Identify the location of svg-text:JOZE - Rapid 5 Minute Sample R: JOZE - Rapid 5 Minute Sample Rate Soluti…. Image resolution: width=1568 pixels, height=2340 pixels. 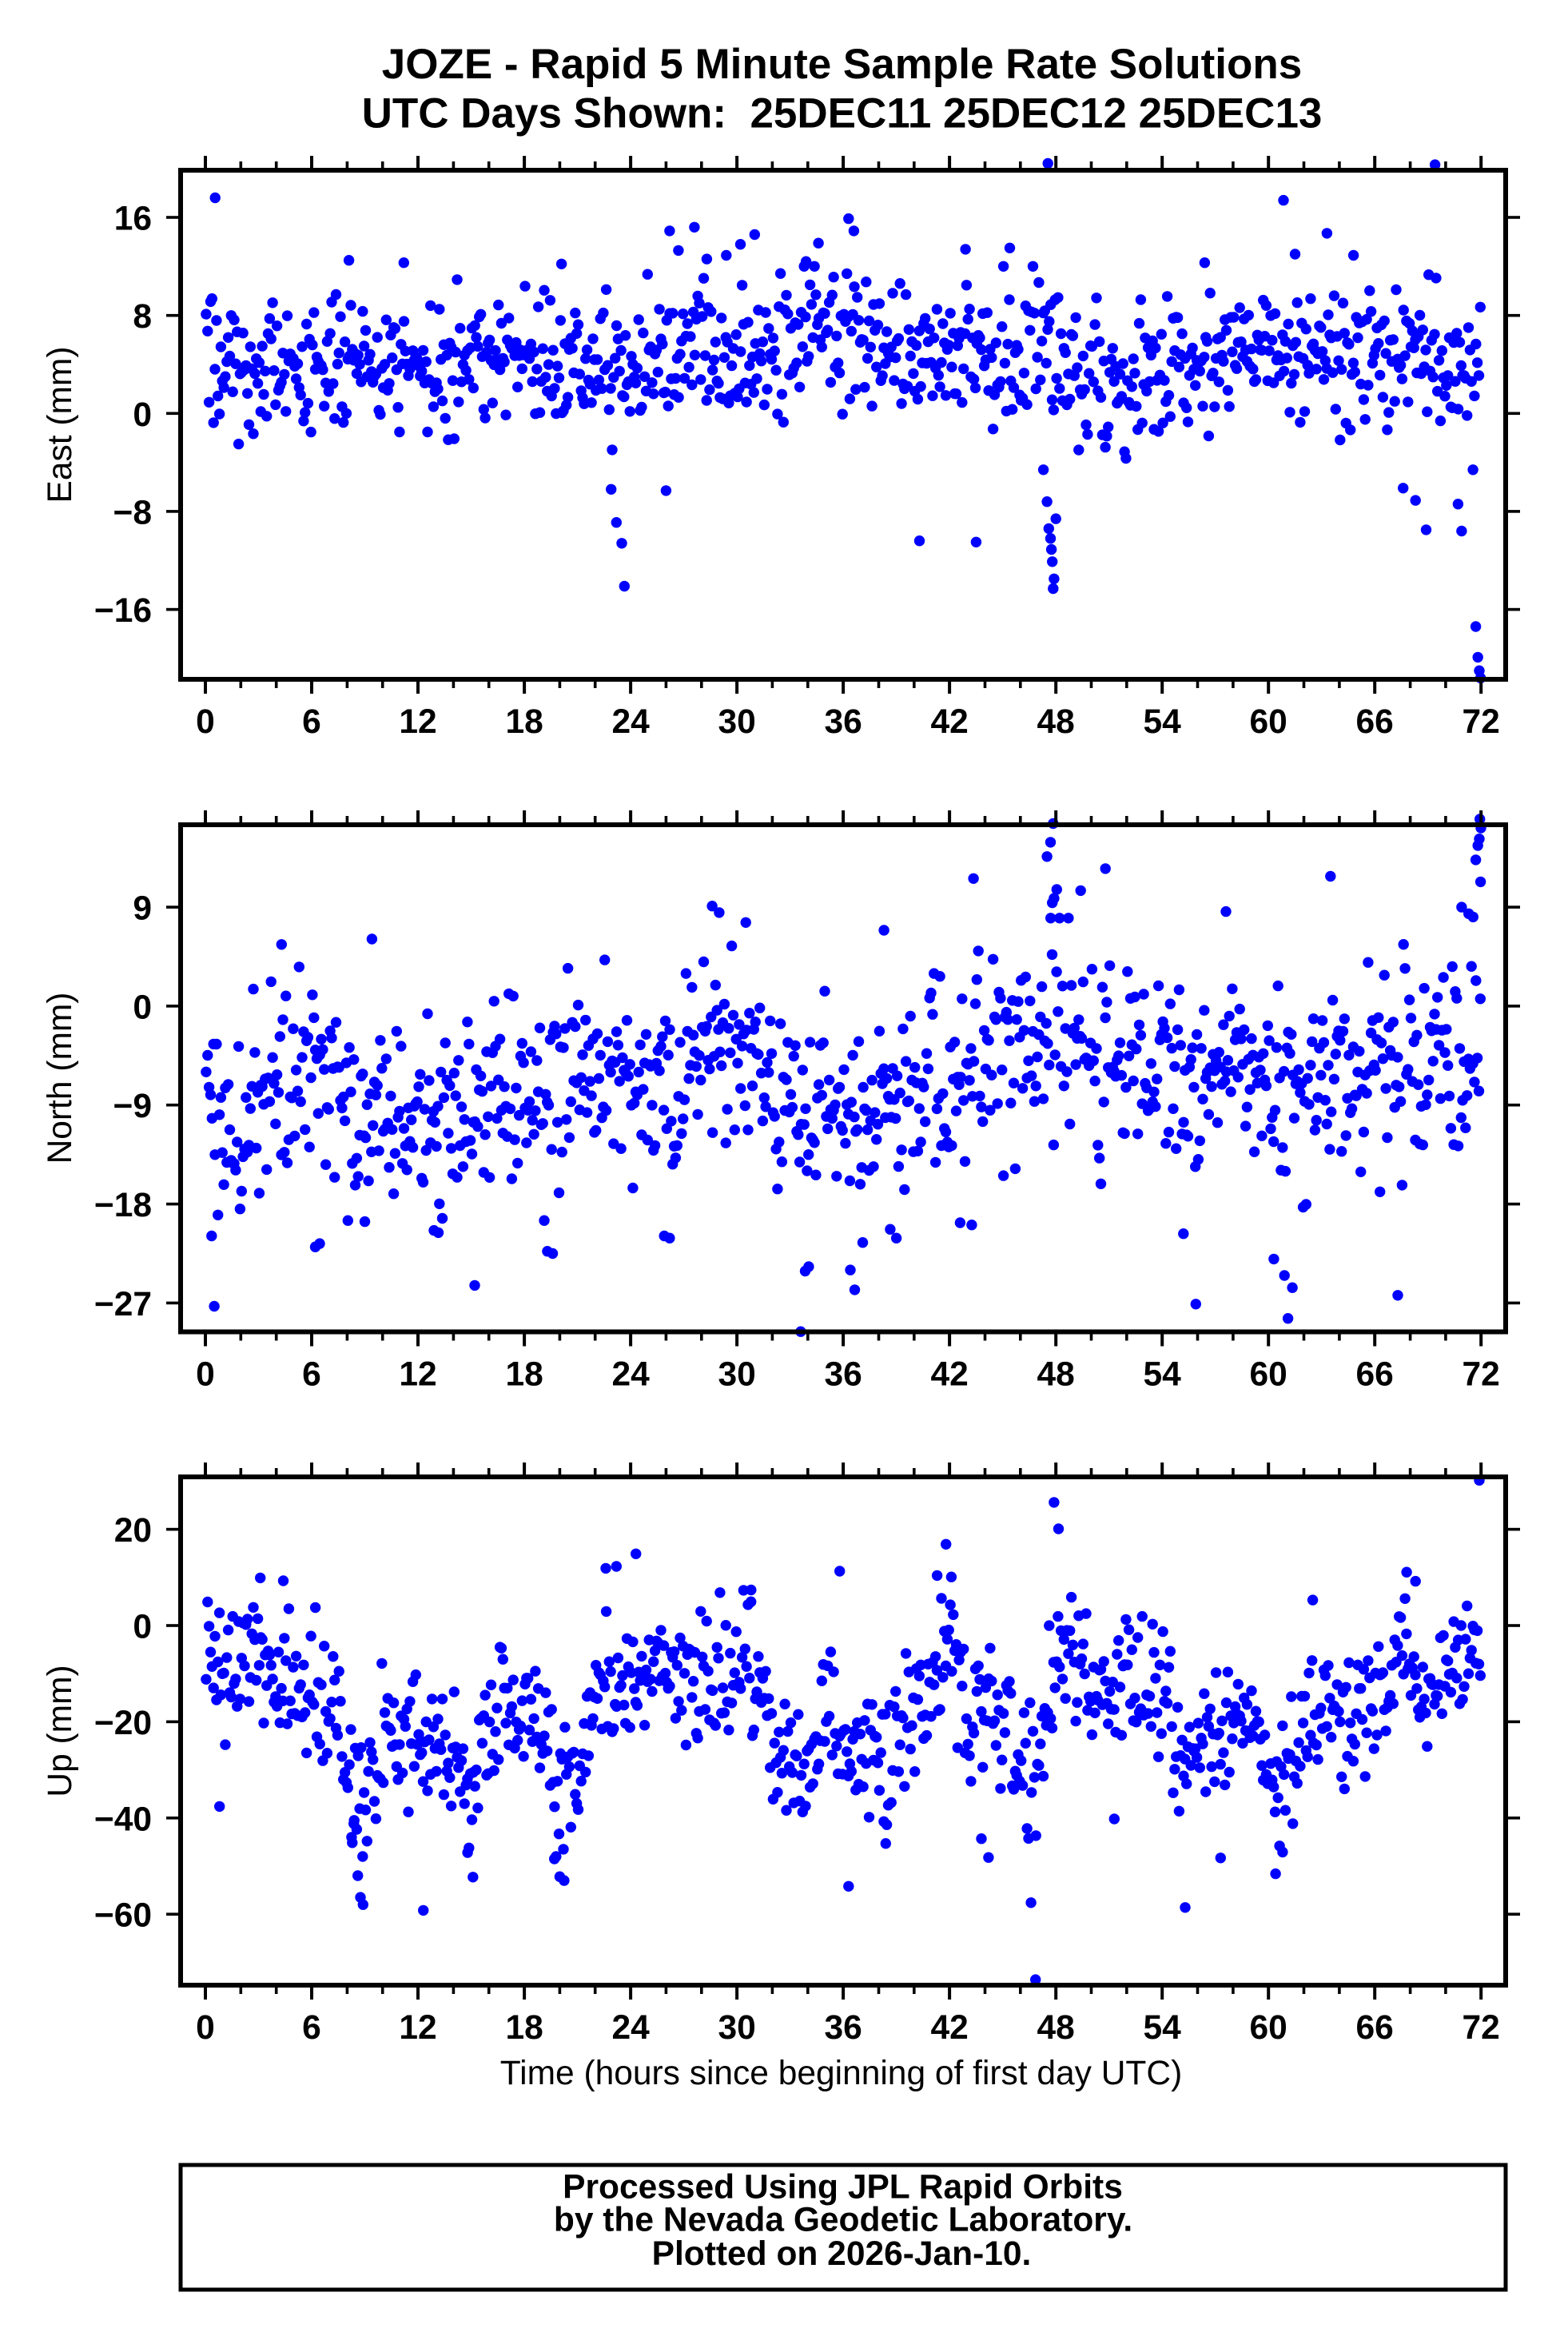
(842, 65).